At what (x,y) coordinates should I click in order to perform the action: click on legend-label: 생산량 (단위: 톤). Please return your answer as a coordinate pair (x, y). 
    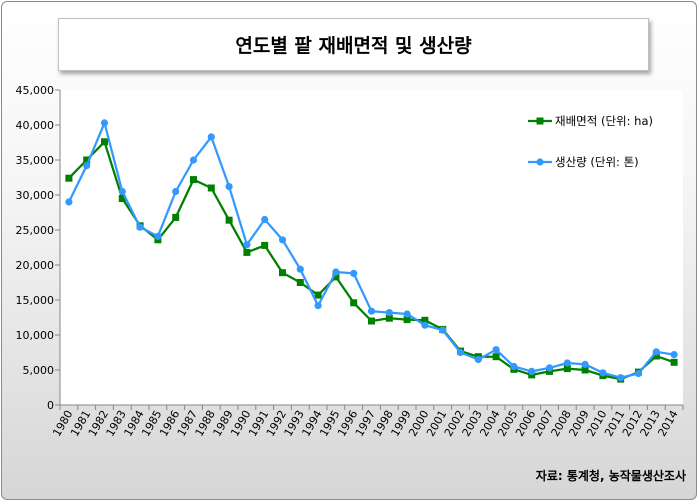
    Looking at the image, I should click on (597, 162).